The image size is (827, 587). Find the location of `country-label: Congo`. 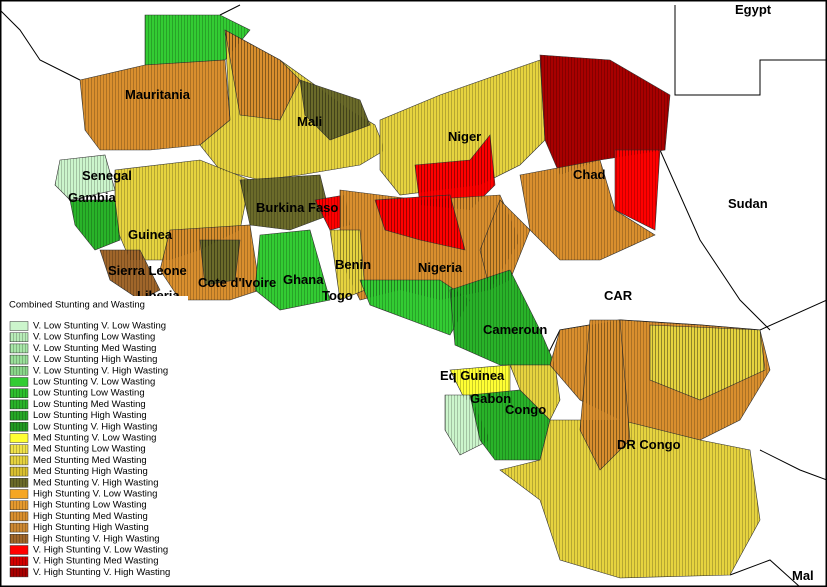

country-label: Congo is located at coordinates (525, 409).